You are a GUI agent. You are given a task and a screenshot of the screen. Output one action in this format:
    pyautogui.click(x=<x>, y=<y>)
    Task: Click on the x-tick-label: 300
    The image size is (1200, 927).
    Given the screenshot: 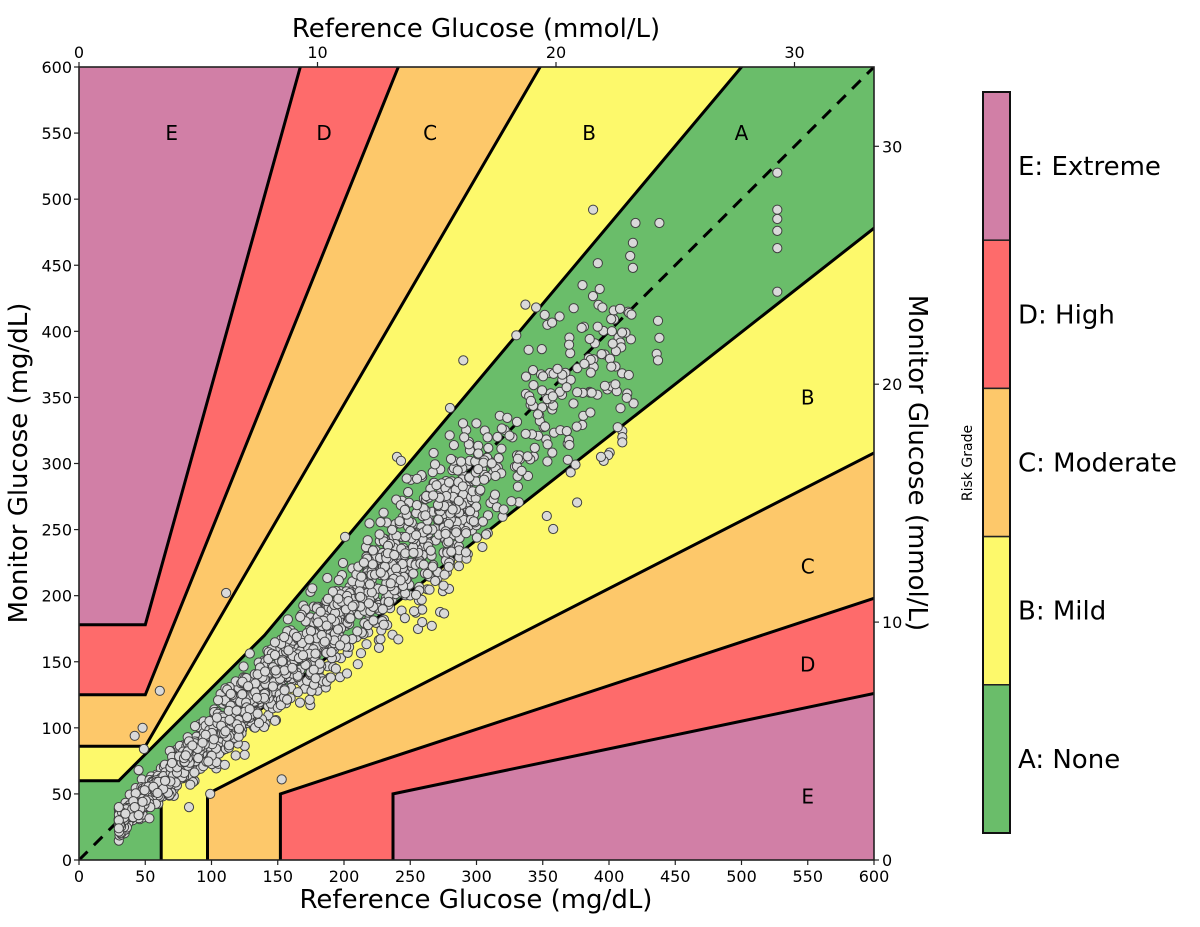 What is the action you would take?
    pyautogui.click(x=476, y=876)
    